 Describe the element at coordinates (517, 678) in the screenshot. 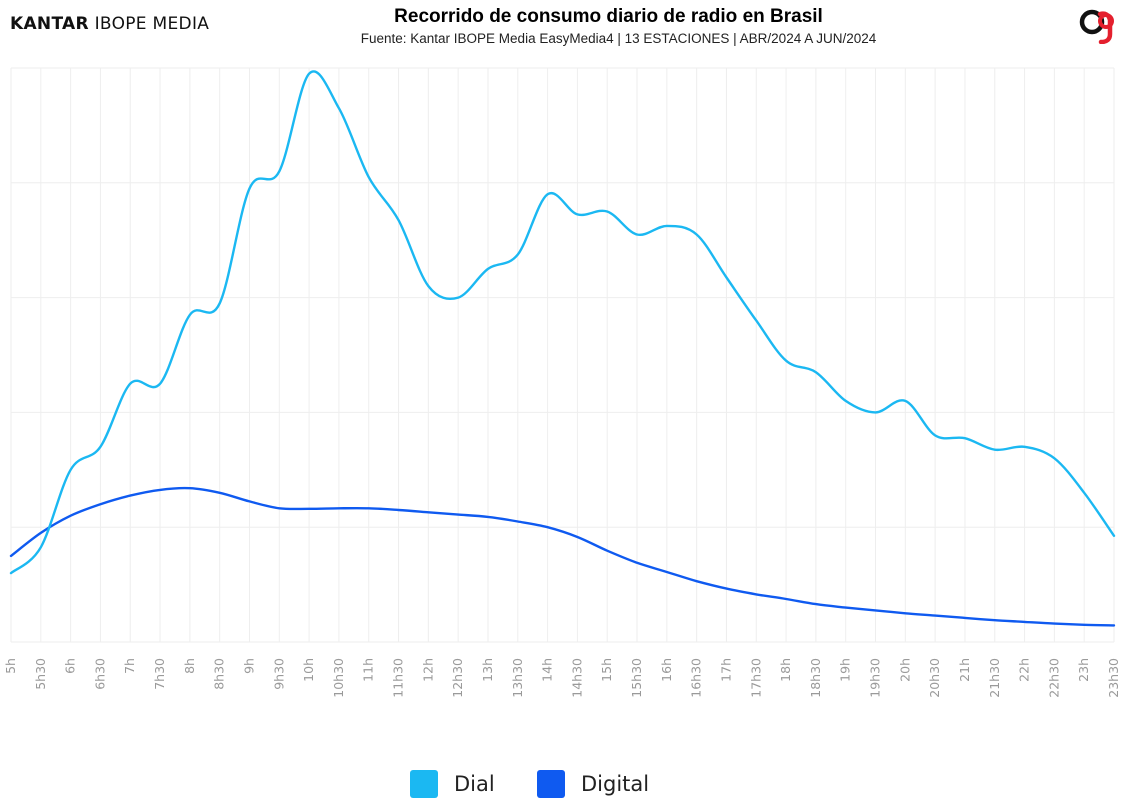

I see `x-tick-label: 13h30` at that location.